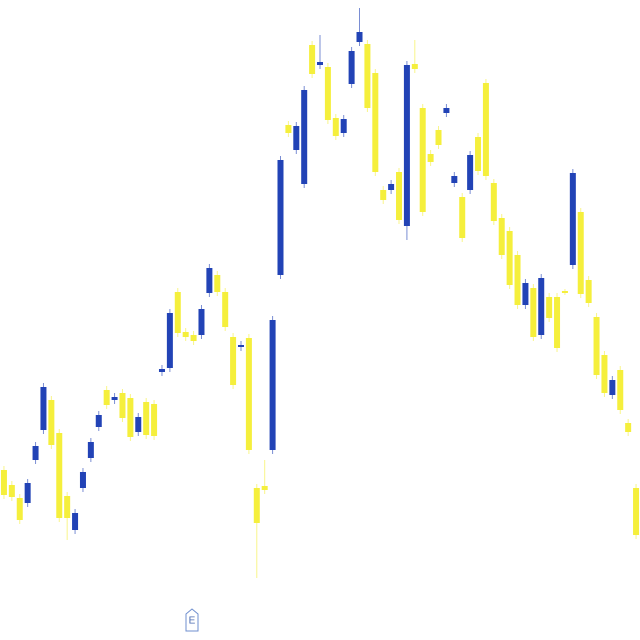 The width and height of the screenshot is (640, 640). I want to click on event-marker: E, so click(192, 620).